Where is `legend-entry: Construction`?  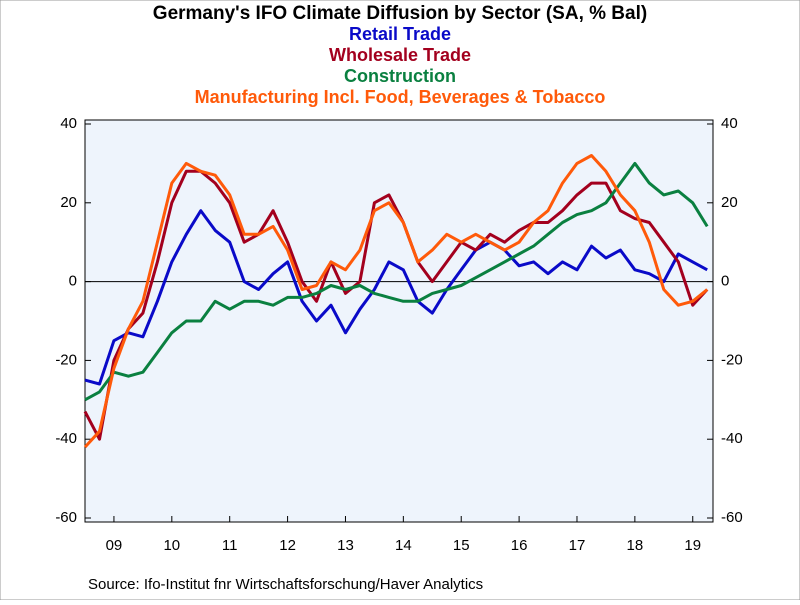 legend-entry: Construction is located at coordinates (400, 76).